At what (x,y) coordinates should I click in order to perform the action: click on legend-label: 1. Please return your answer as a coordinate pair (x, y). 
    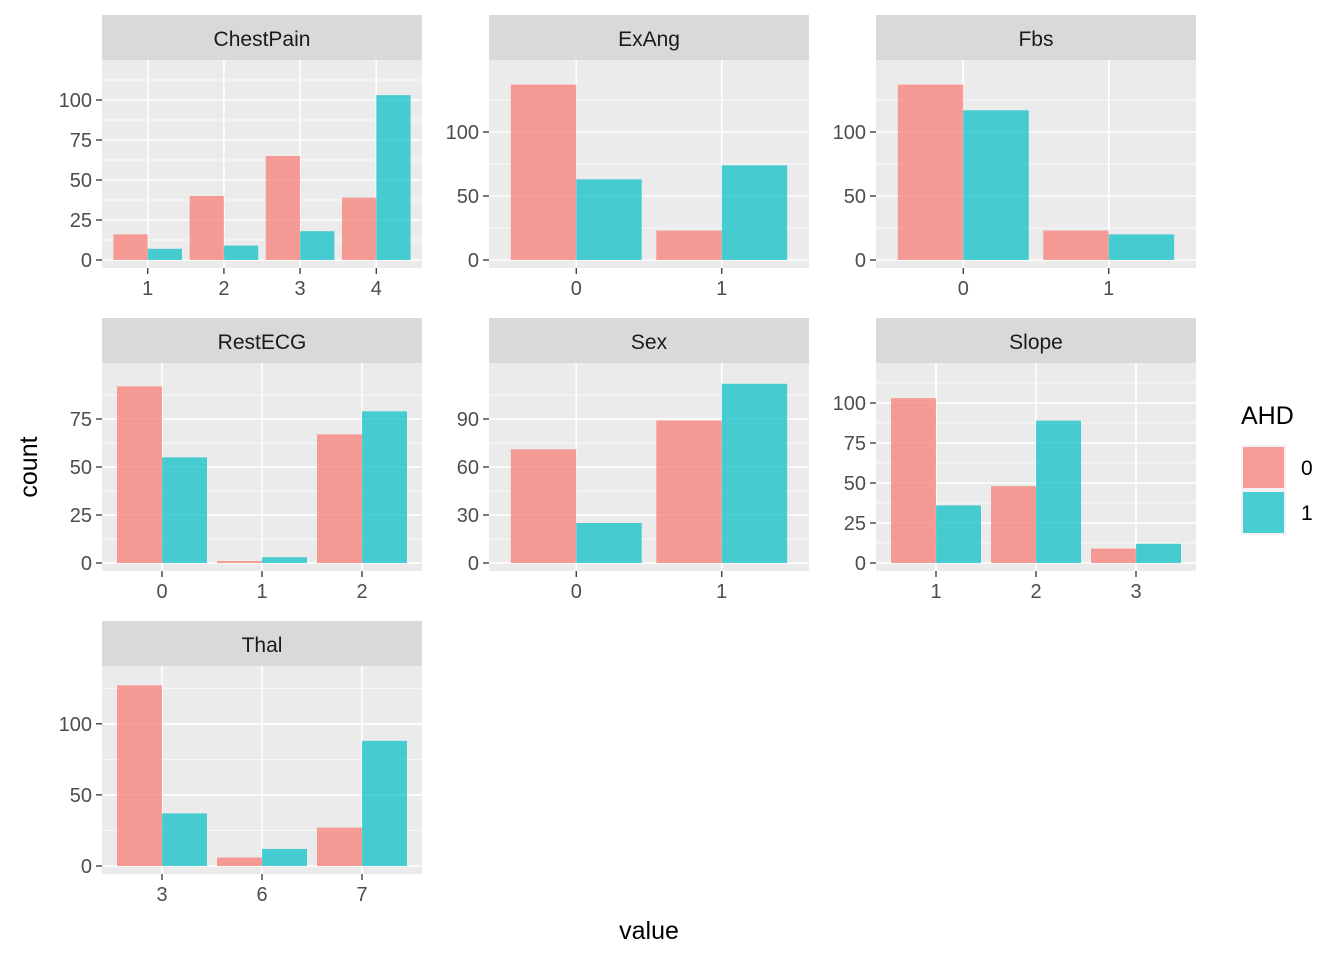
    Looking at the image, I should click on (1307, 513).